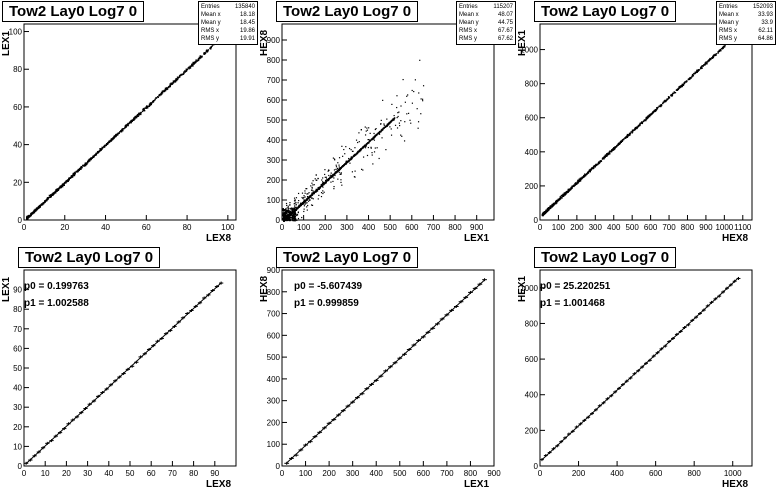 The height and width of the screenshot is (492, 776). Describe the element at coordinates (274, 401) in the screenshot. I see `y-tick-label: 300` at that location.